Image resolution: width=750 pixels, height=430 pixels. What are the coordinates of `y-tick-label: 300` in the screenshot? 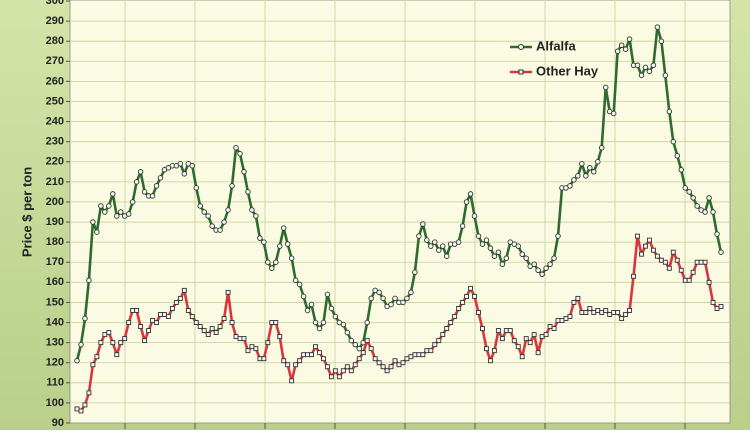 It's located at (55, 3).